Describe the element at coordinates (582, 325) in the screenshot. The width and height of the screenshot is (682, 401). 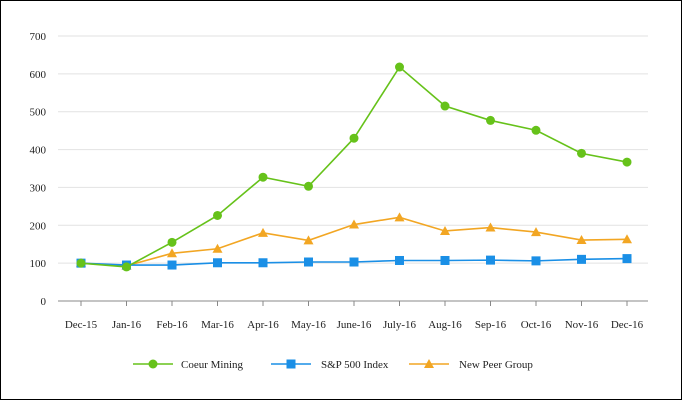
I see `x-tick-label: Nov-16` at that location.